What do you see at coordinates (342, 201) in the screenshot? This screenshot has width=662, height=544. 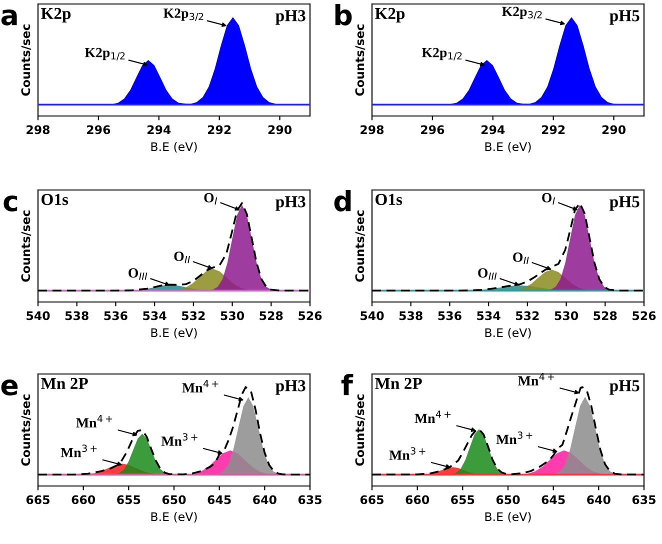 I see `text: d` at bounding box center [342, 201].